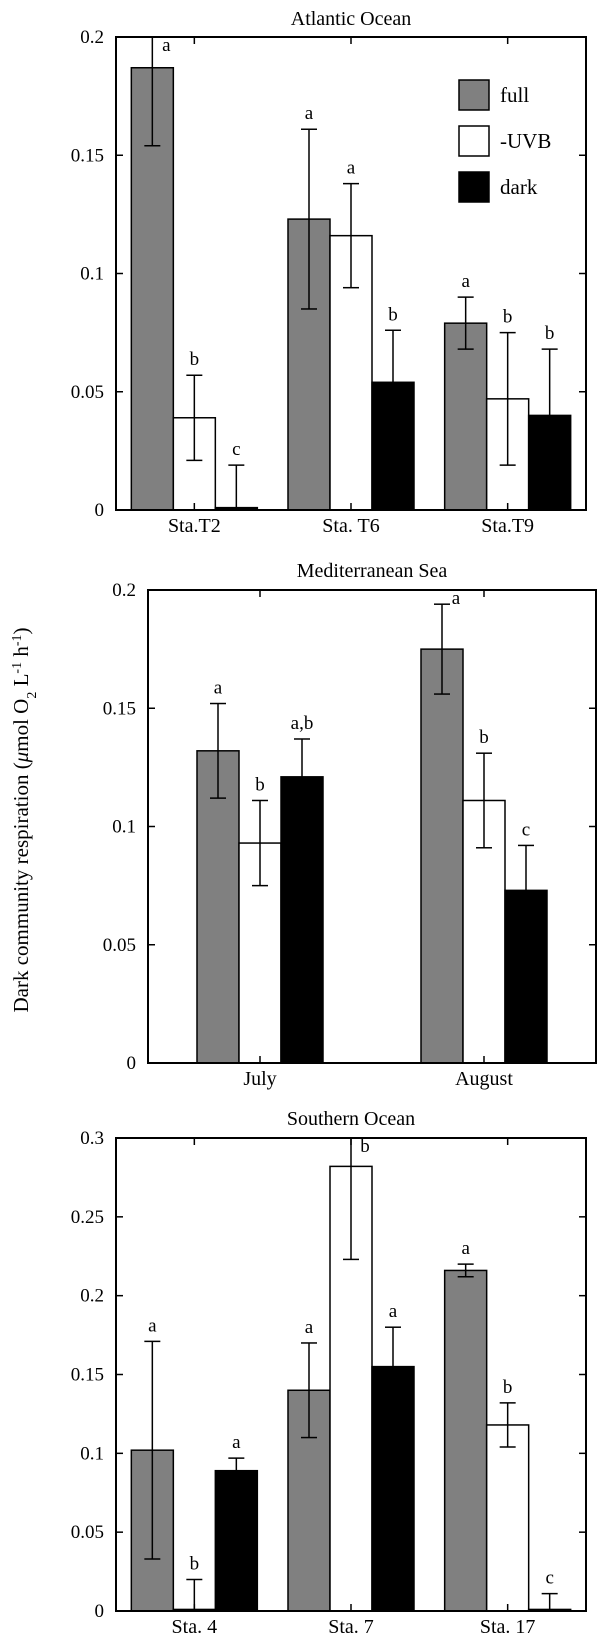 Image resolution: width=613 pixels, height=1637 pixels. I want to click on x-tick-label: Sta. 17, so click(508, 1626).